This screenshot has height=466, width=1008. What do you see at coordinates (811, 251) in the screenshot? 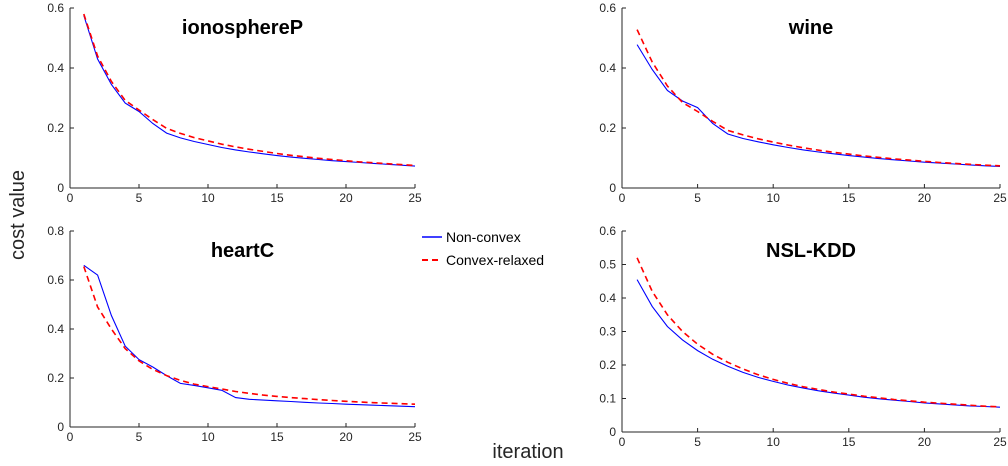
I see `panel-title: NSL-KDD` at bounding box center [811, 251].